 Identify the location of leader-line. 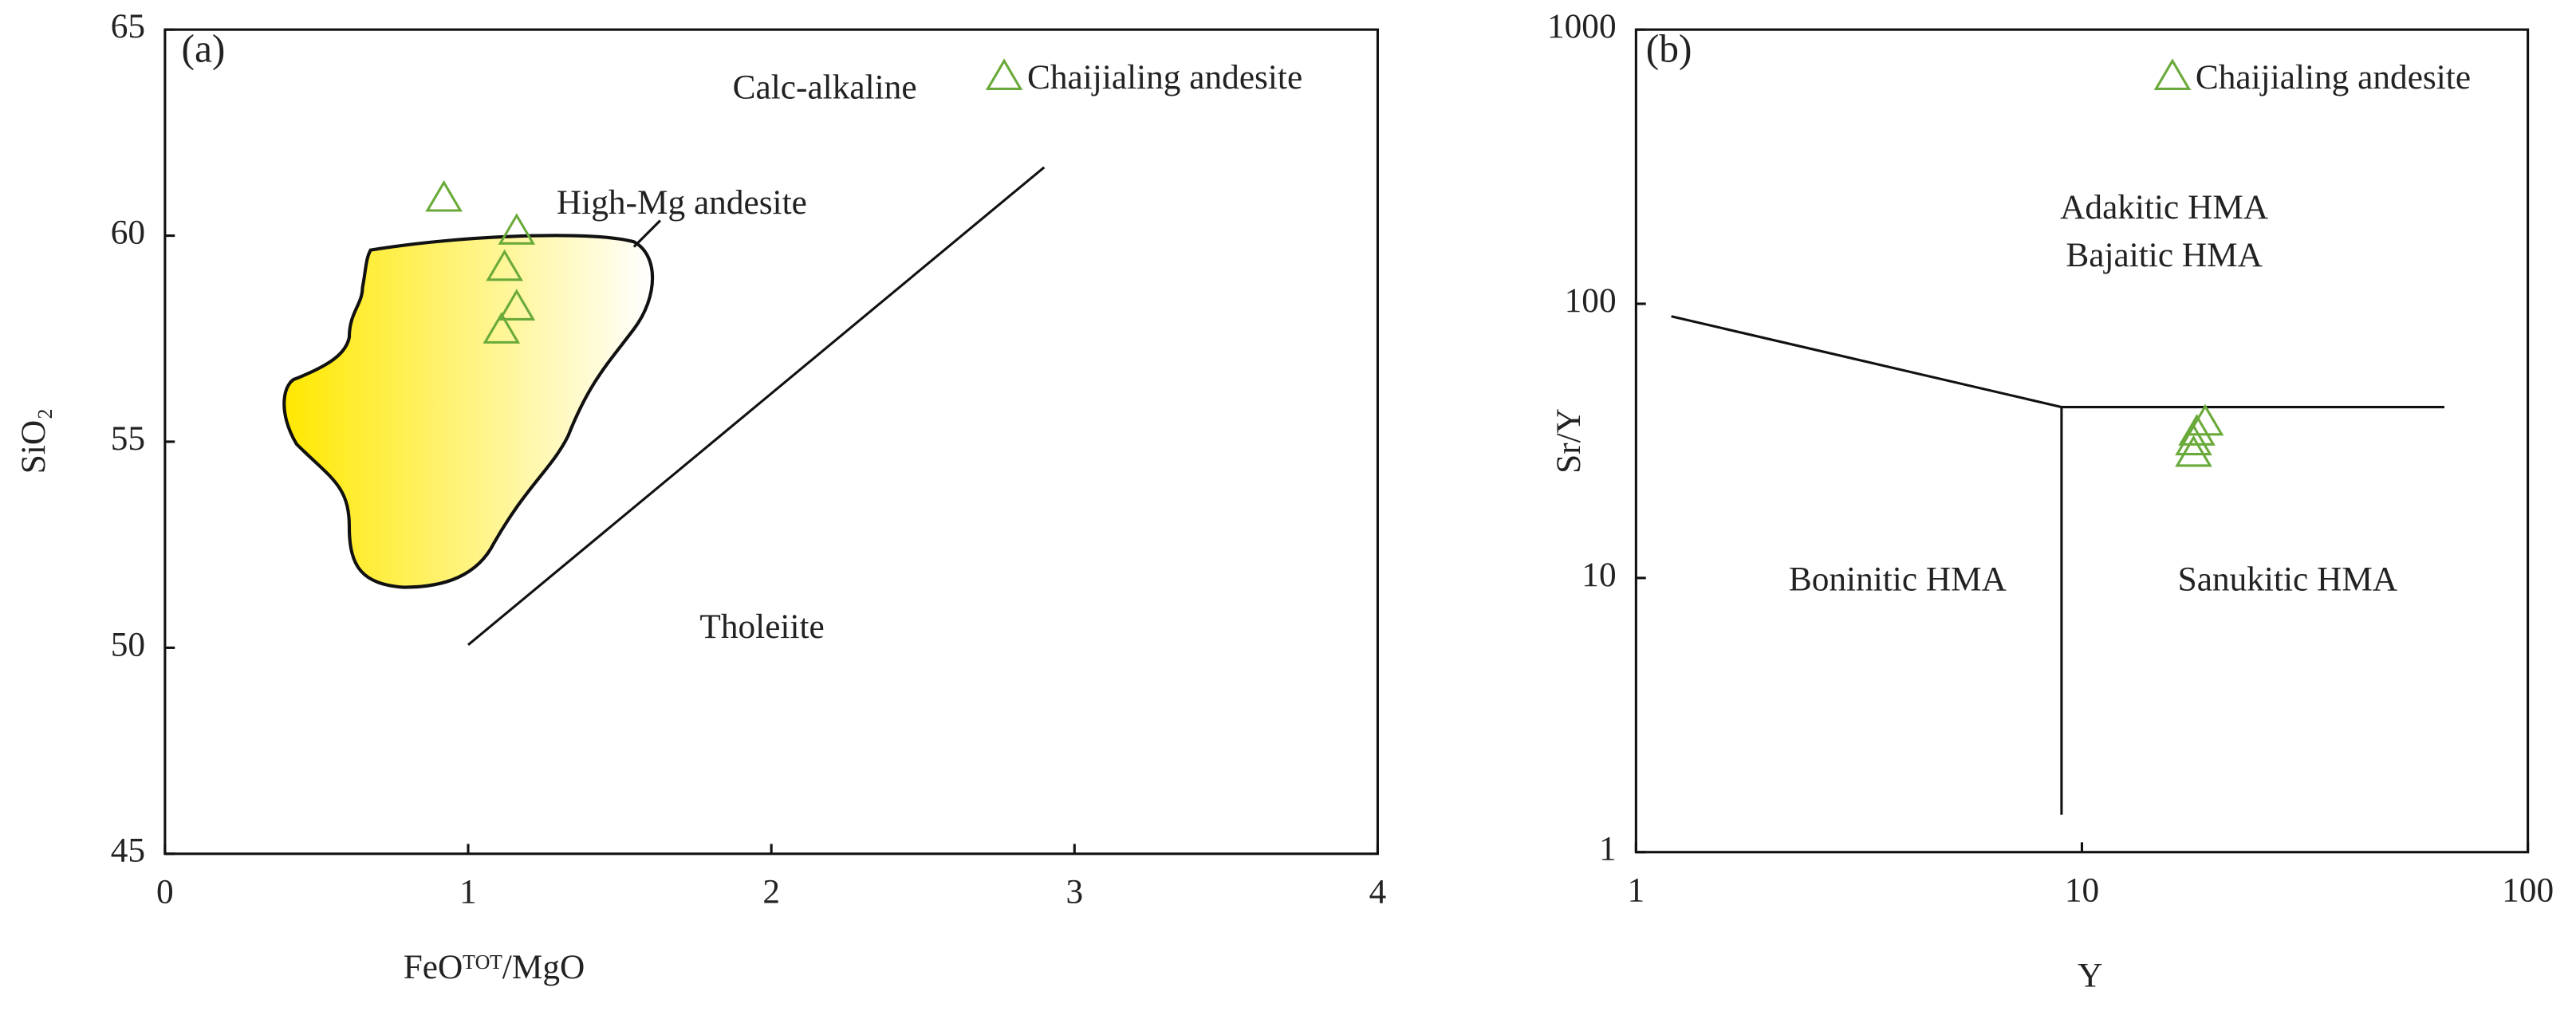
(646, 233).